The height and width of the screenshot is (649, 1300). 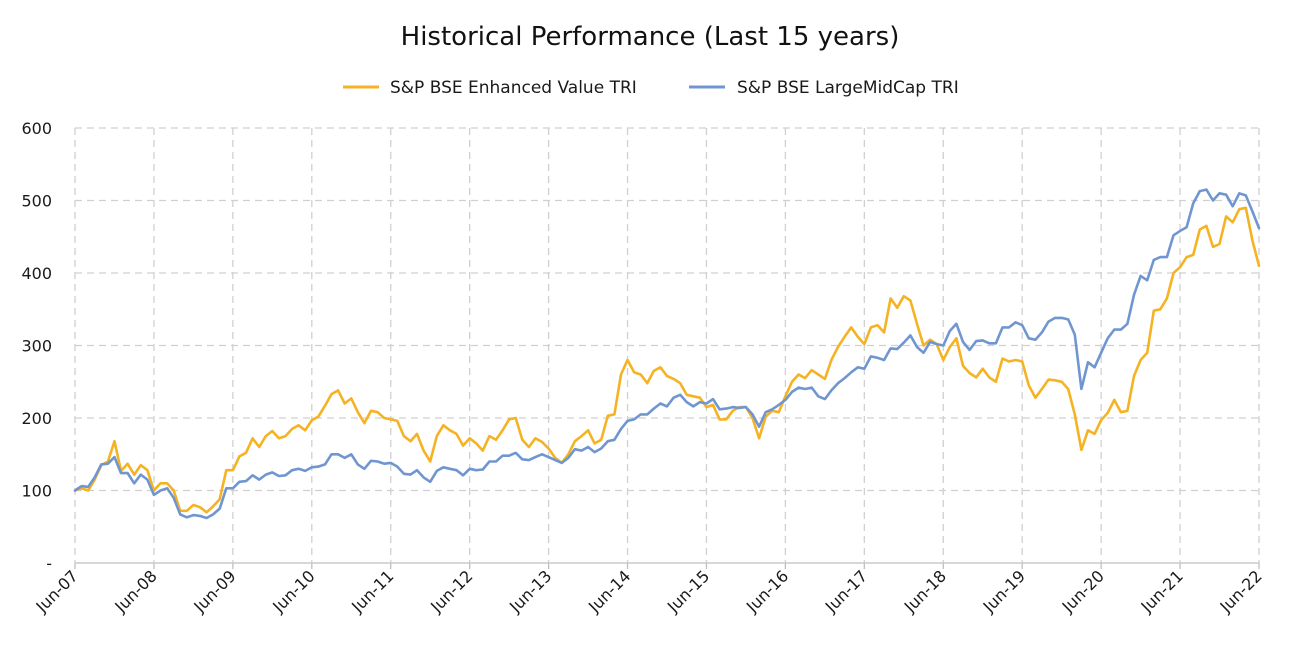 I want to click on x-tick-label: Jun-20, so click(x=1083, y=591).